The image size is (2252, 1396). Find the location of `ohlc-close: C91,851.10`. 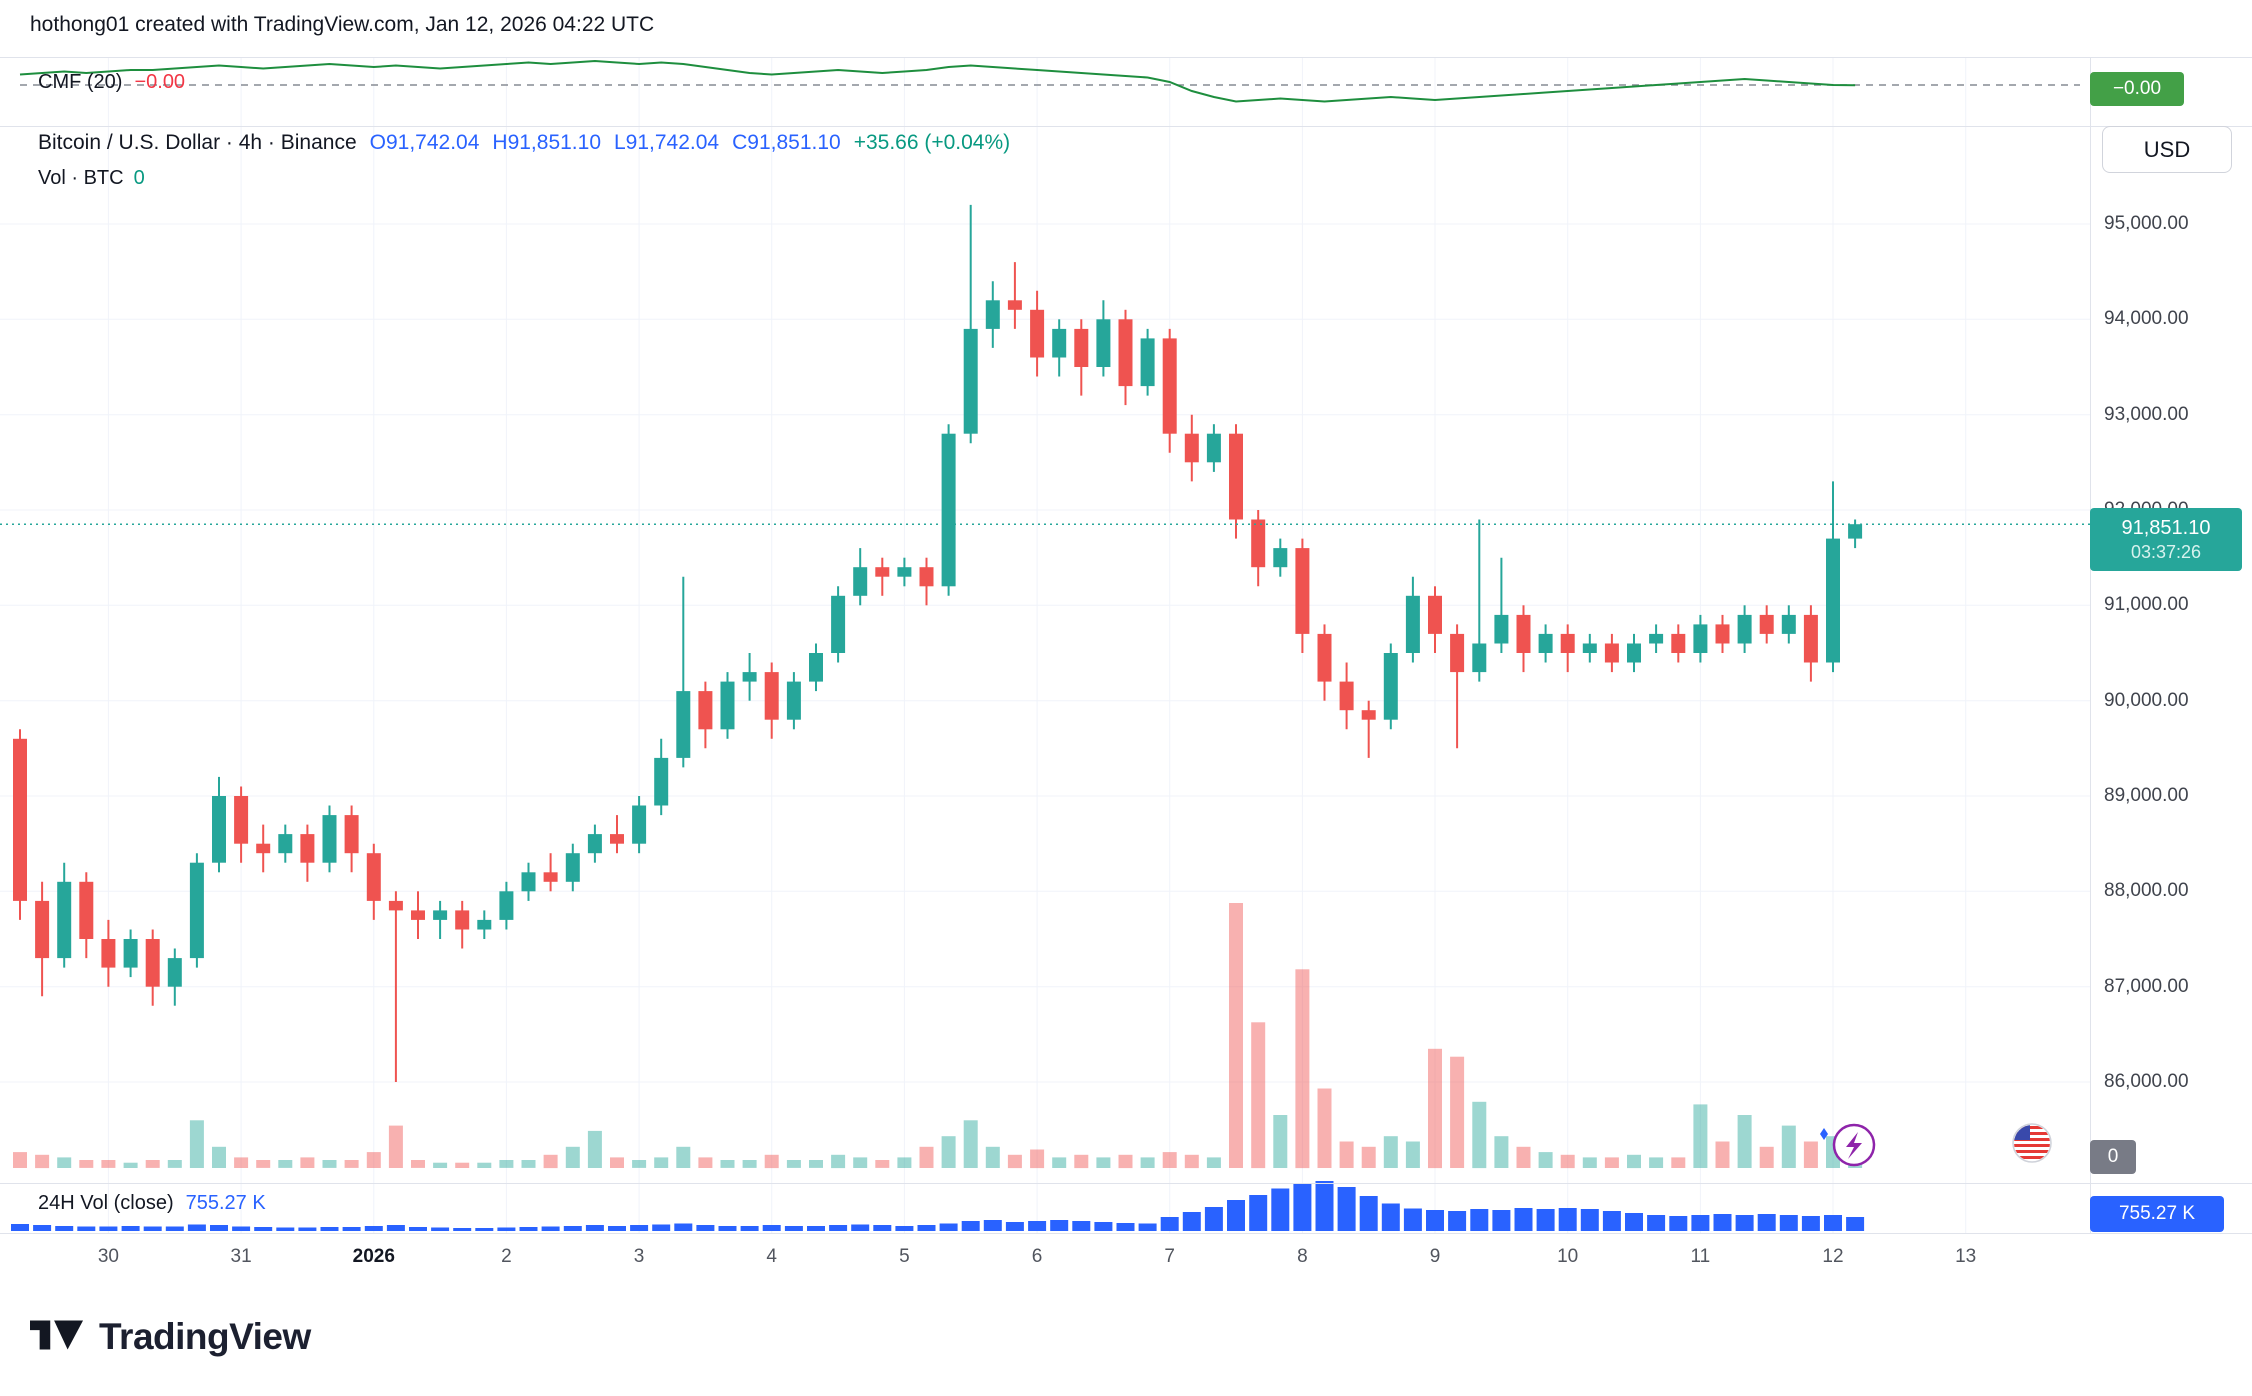

ohlc-close: C91,851.10 is located at coordinates (786, 142).